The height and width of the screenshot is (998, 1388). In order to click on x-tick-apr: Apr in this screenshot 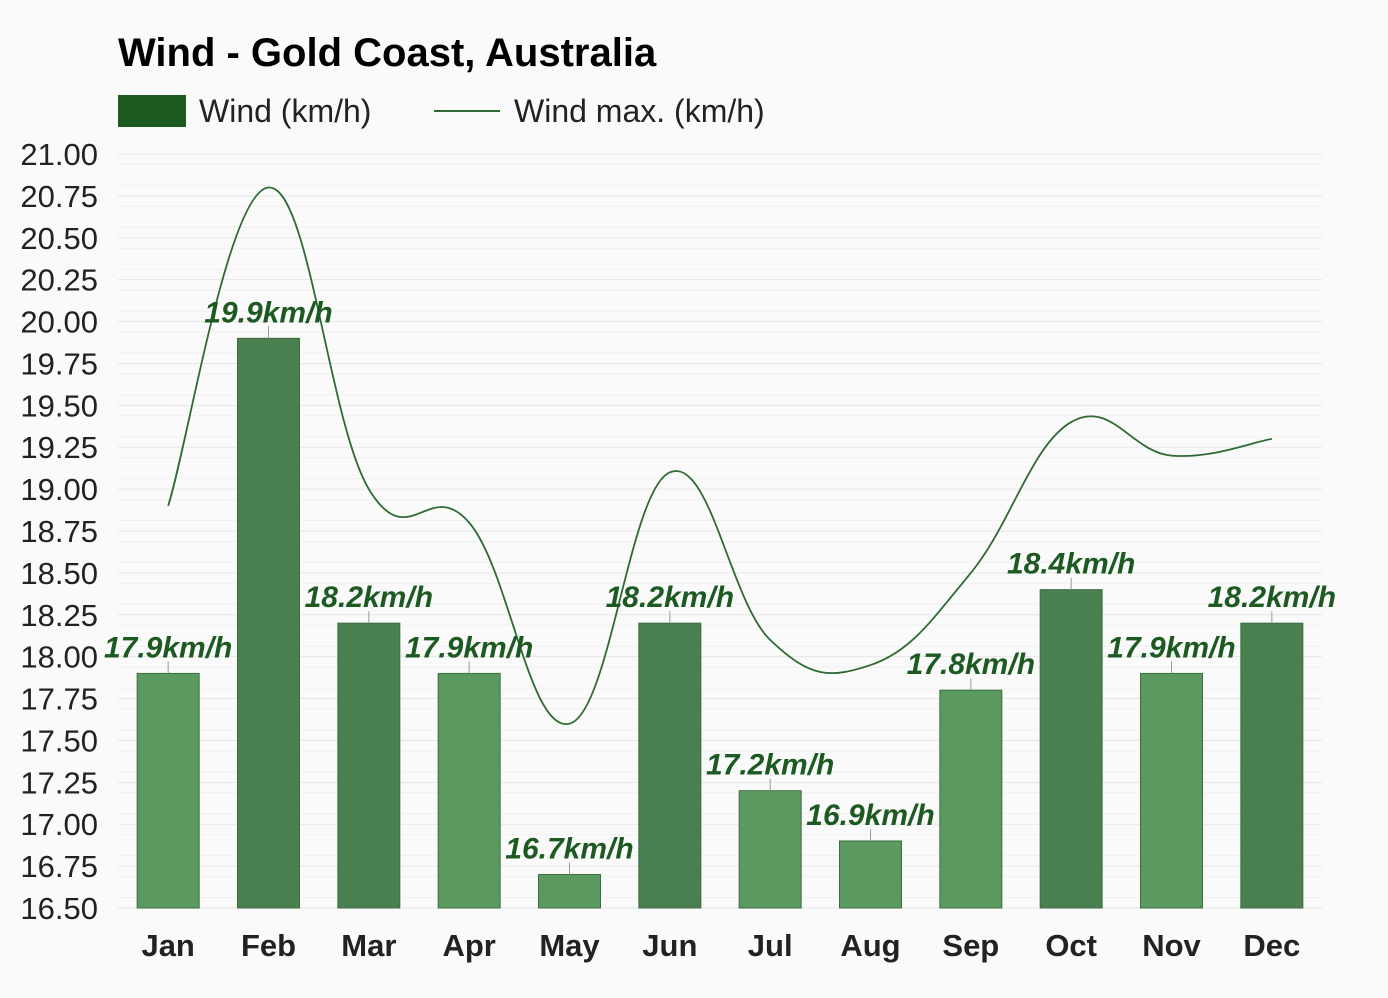, I will do `click(468, 945)`.